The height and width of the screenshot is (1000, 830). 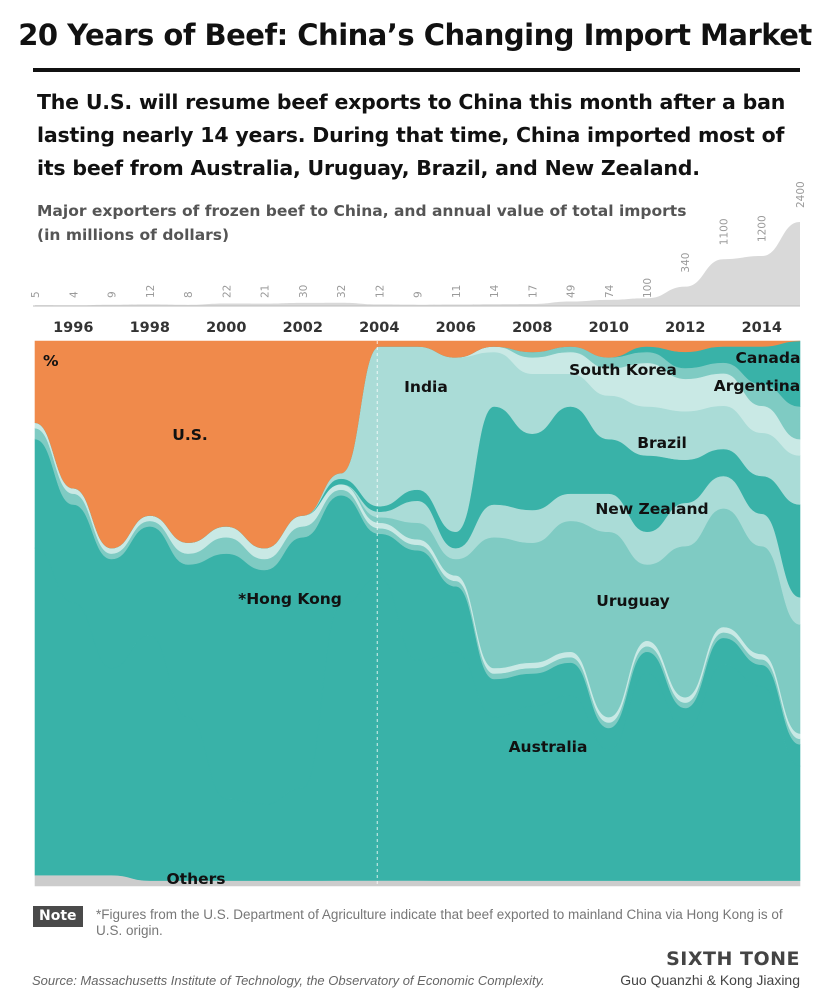 What do you see at coordinates (533, 291) in the screenshot?
I see `value-label: 17` at bounding box center [533, 291].